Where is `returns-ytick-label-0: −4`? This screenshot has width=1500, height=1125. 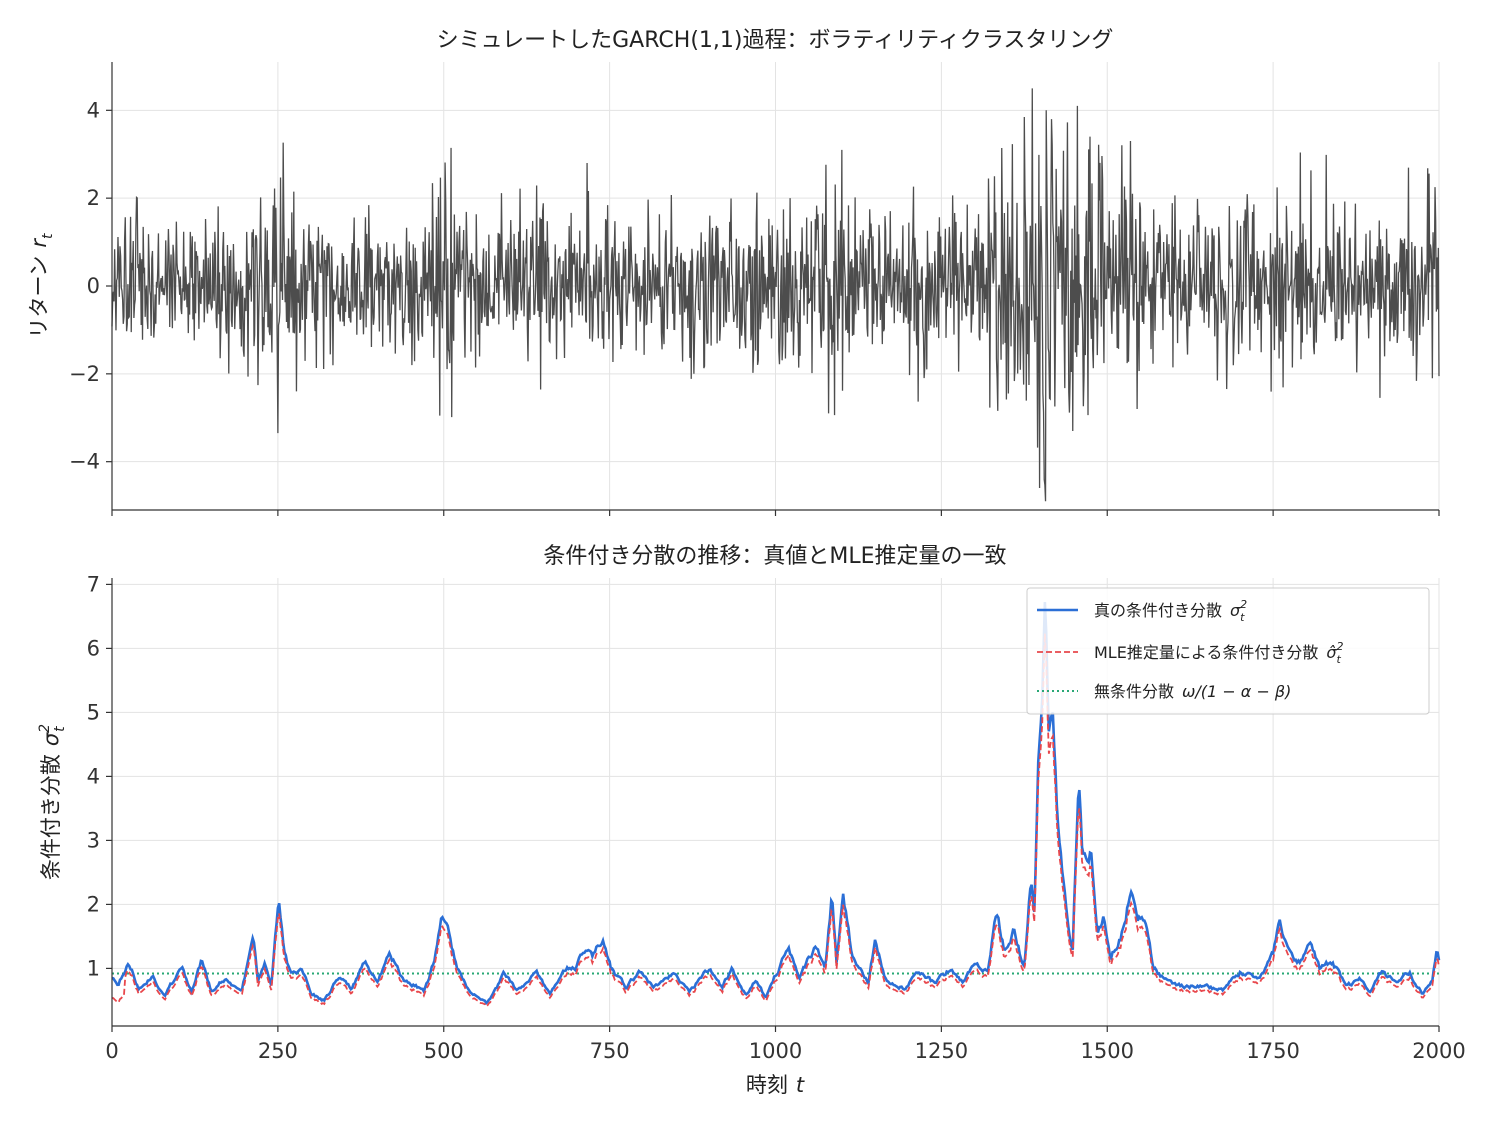
returns-ytick-label-0: −4 is located at coordinates (84, 462).